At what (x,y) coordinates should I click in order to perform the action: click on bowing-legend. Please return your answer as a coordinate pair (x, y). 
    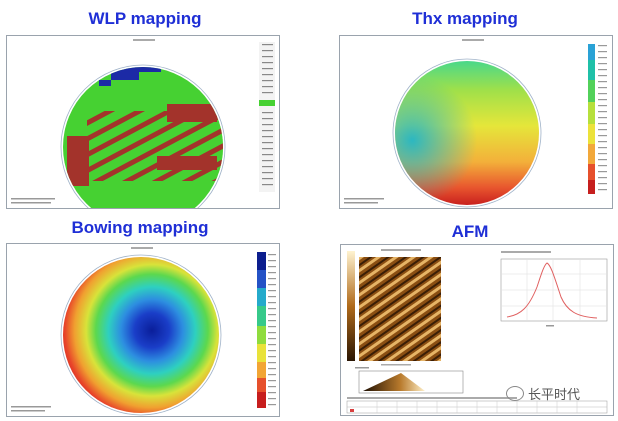
    Looking at the image, I should click on (266, 330).